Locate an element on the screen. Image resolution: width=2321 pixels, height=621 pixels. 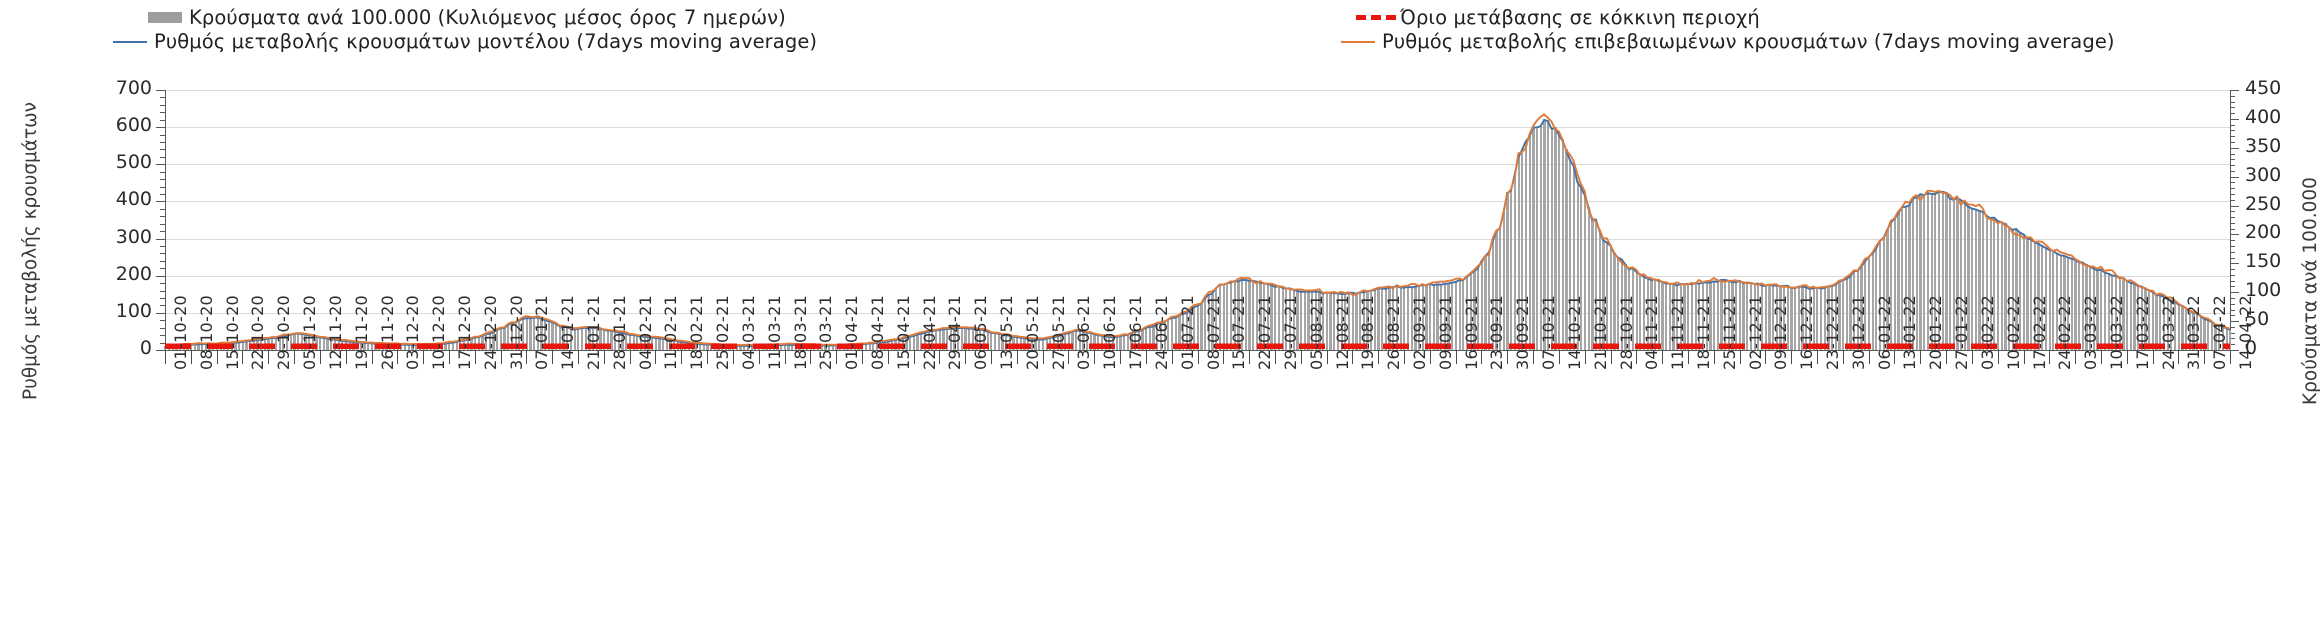
y-axis-tick-label-left: 700 is located at coordinates (133, 88).